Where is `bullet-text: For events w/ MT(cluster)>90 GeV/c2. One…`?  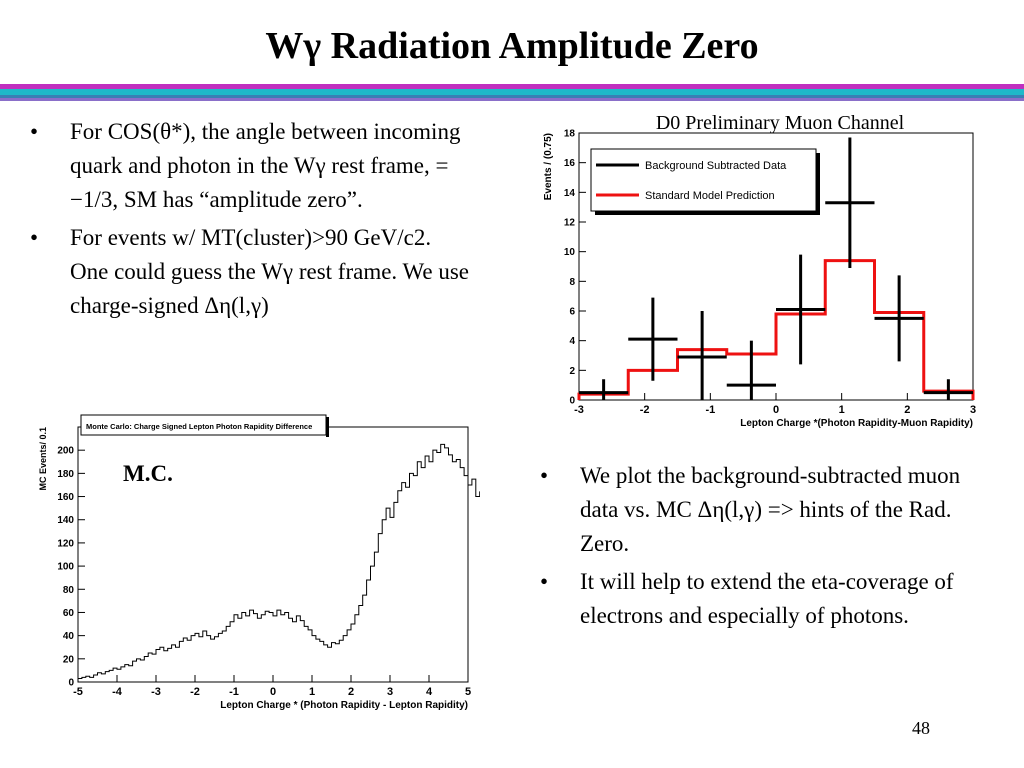
bullet-text: For events w/ MT(cluster)>90 GeV/c2. One… is located at coordinates (269, 271).